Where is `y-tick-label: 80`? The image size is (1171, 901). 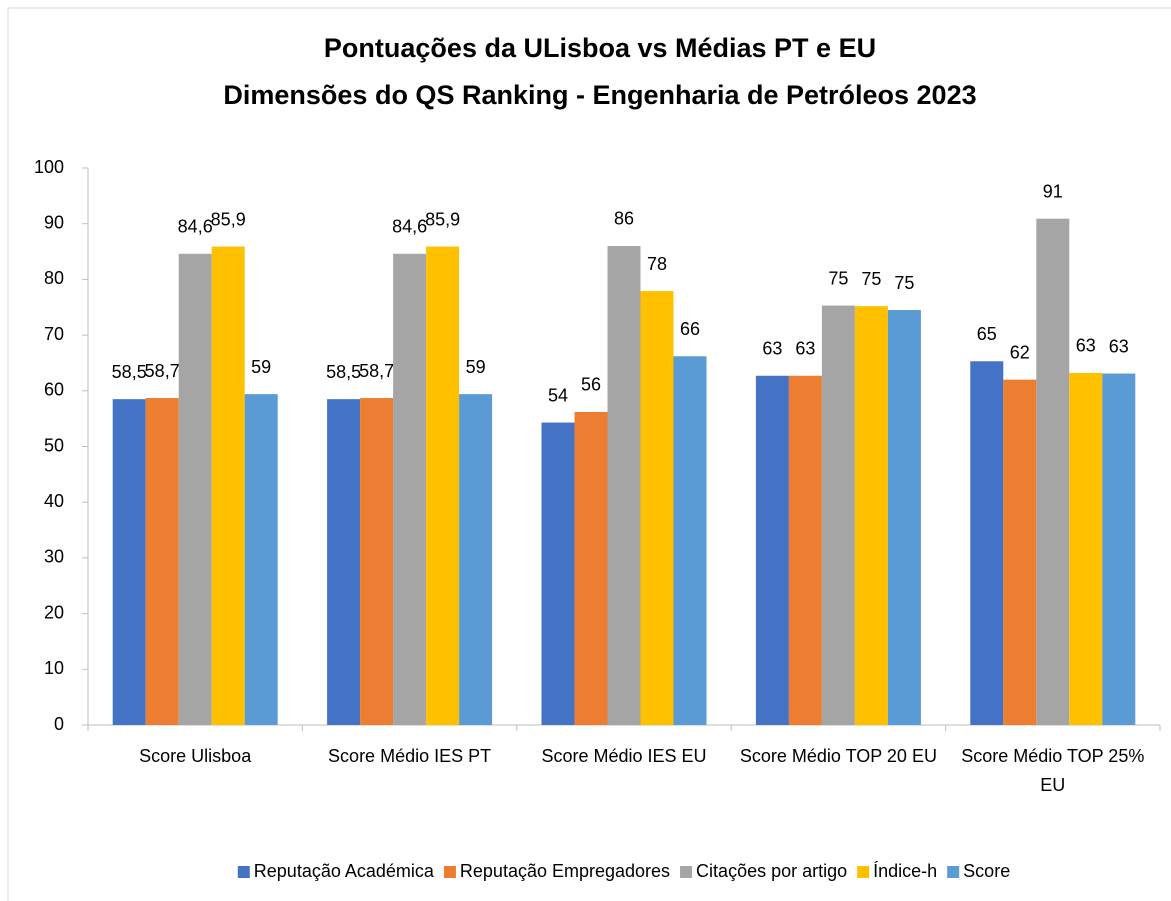 y-tick-label: 80 is located at coordinates (54, 278).